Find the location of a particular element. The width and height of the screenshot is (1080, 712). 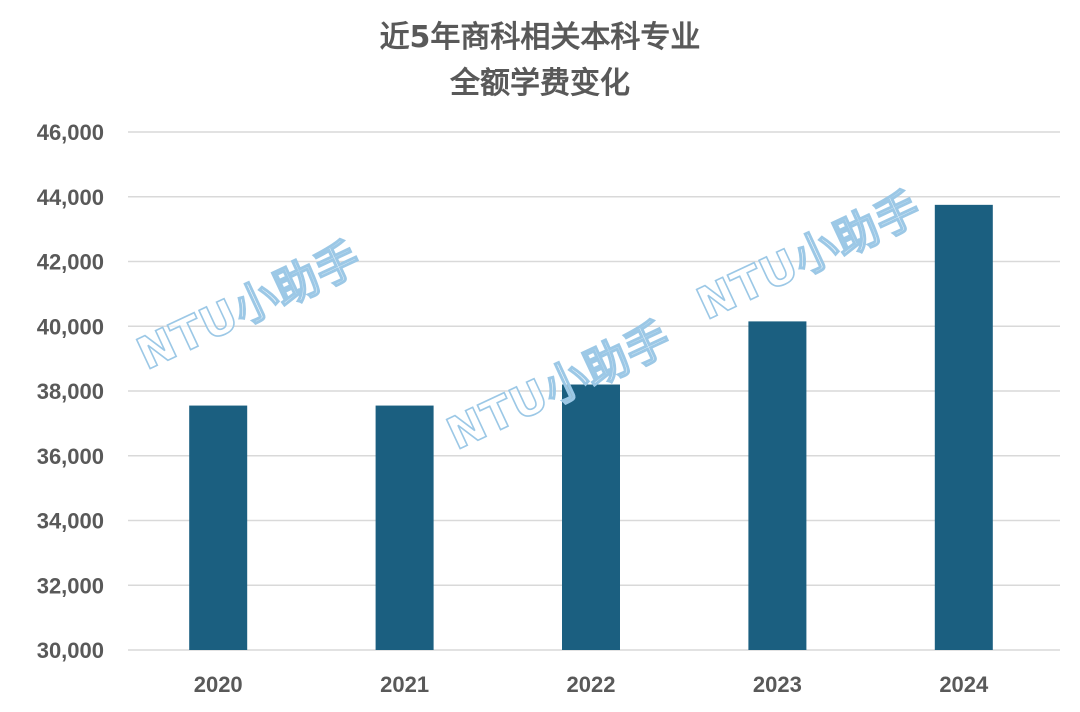

chart-title-line-1: 近5年商科相关本科专业 is located at coordinates (540, 37).